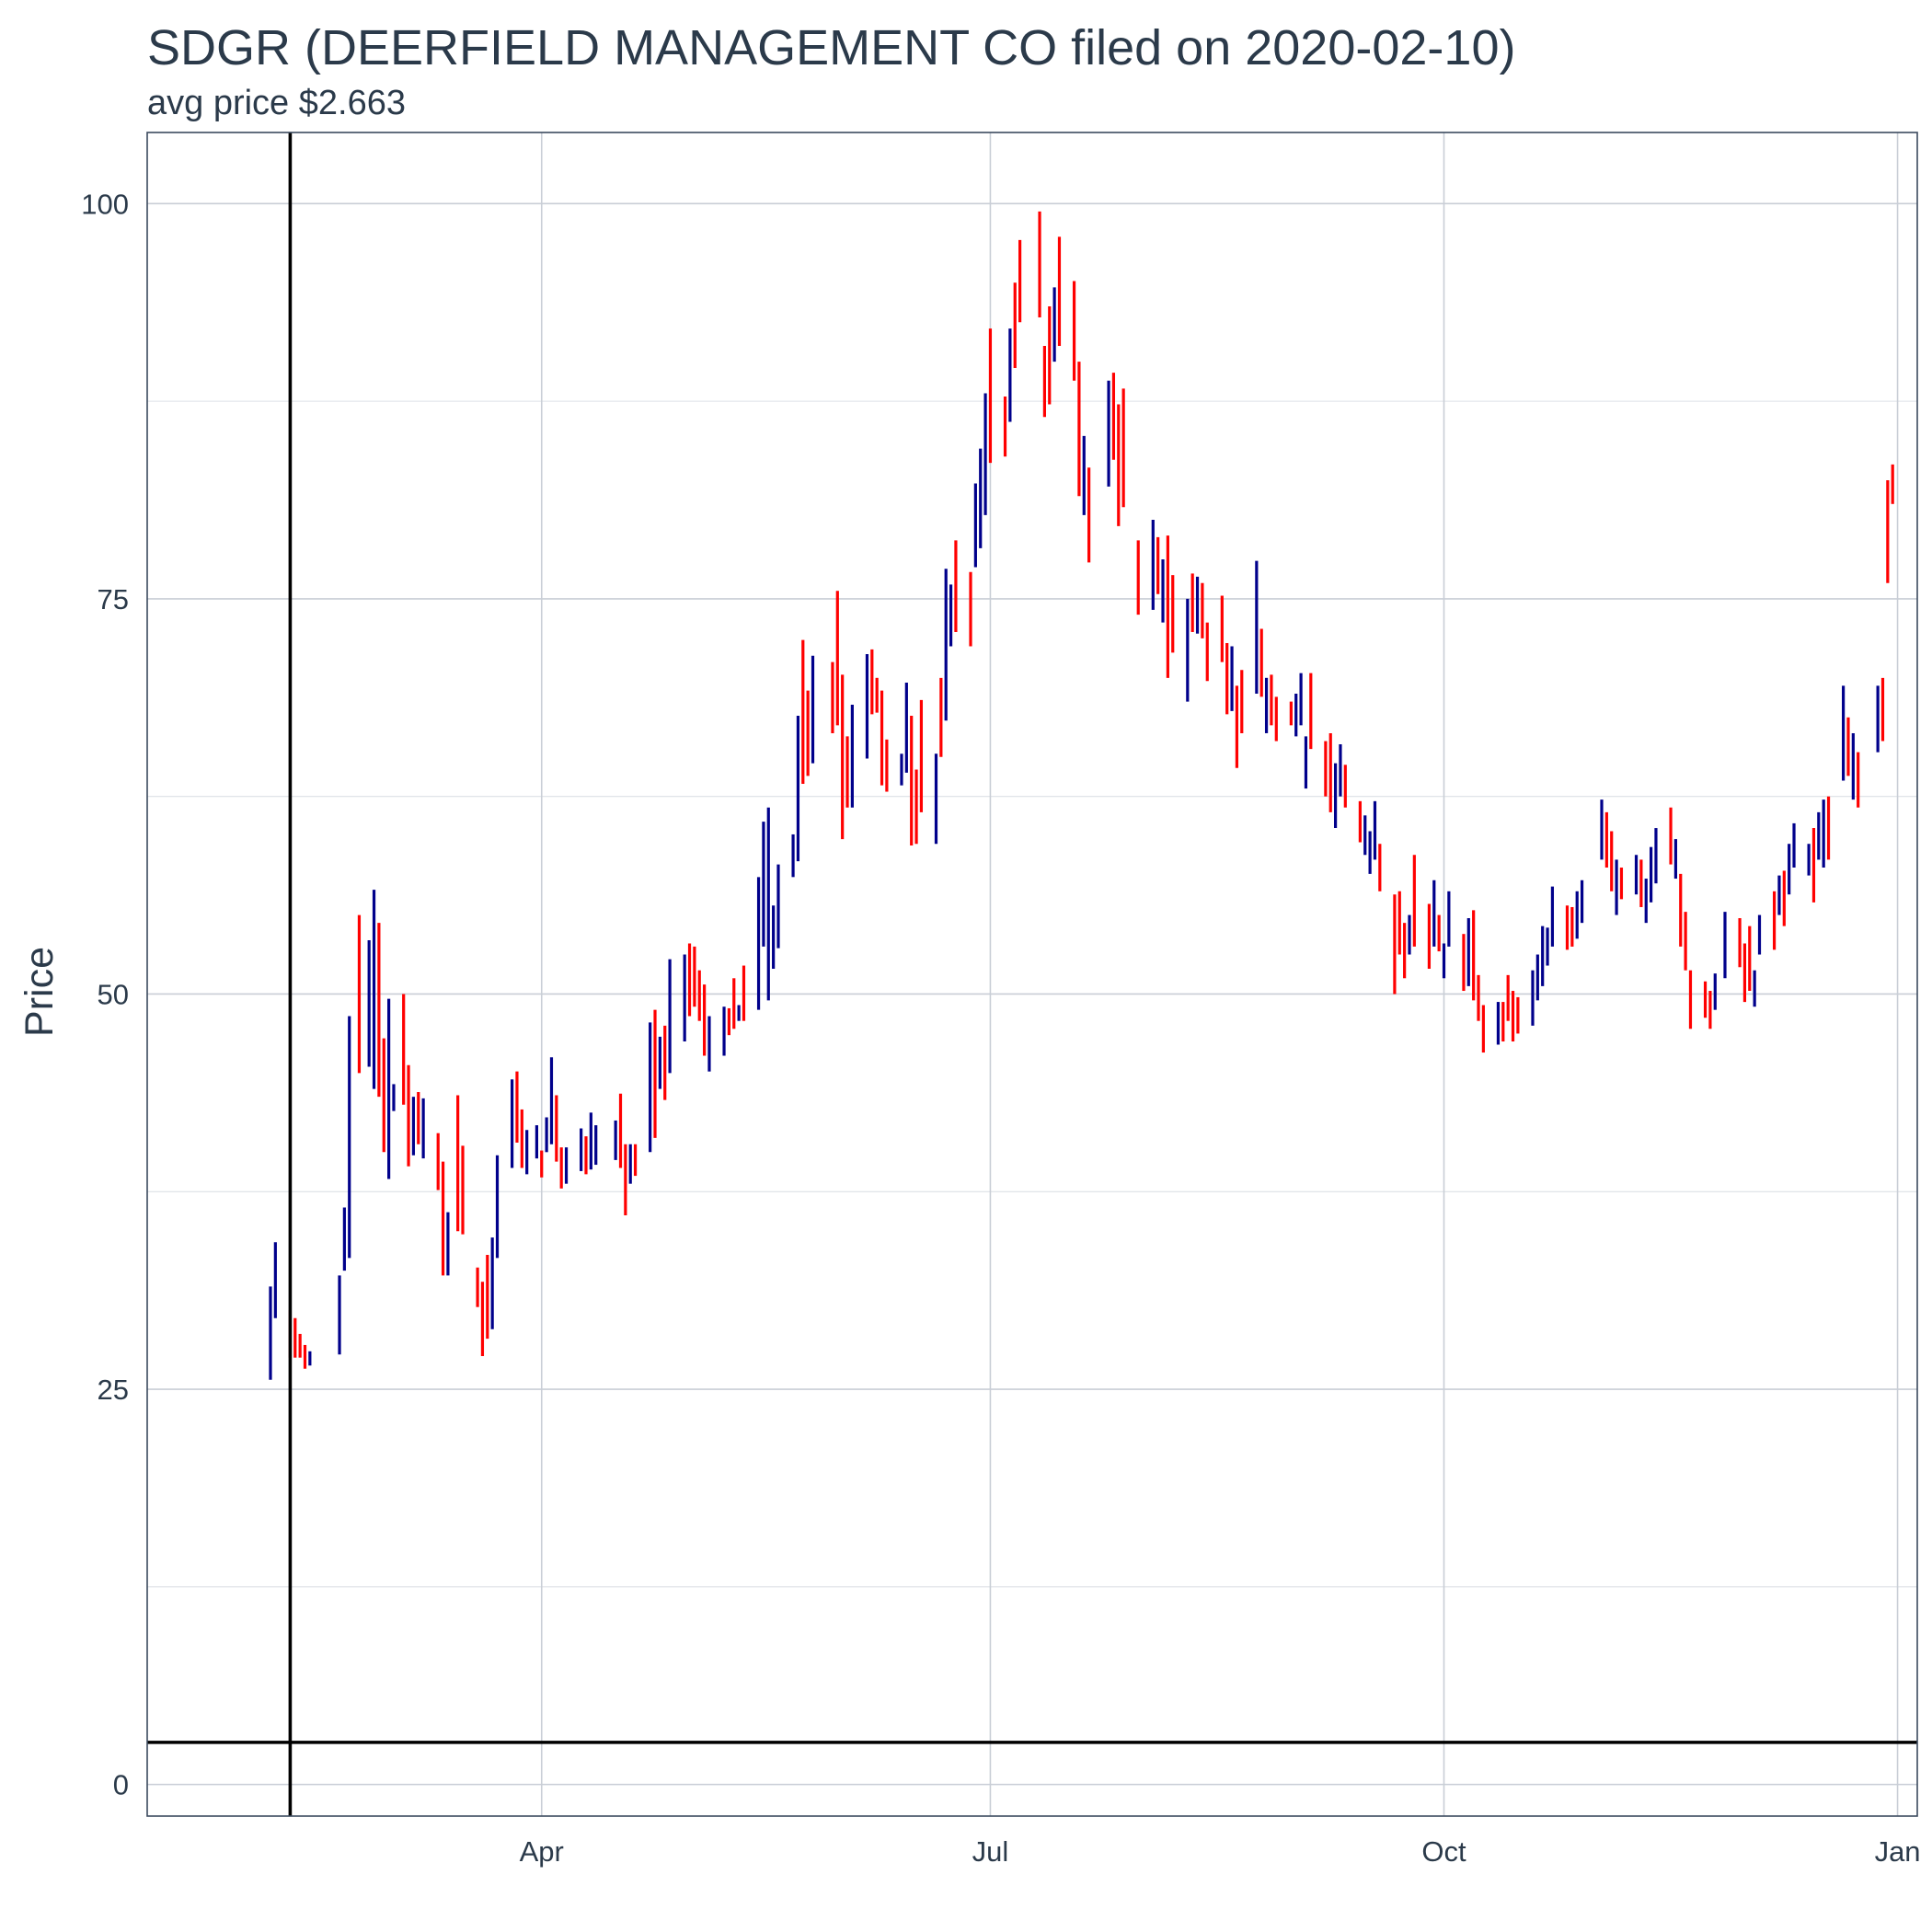 Image resolution: width=1932 pixels, height=1932 pixels. What do you see at coordinates (1898, 1851) in the screenshot?
I see `x-tick-label: Jan` at bounding box center [1898, 1851].